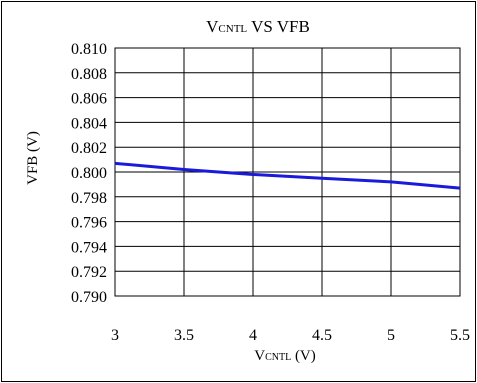 The height and width of the screenshot is (383, 477). I want to click on y-tick-label: 0.800, so click(89, 173).